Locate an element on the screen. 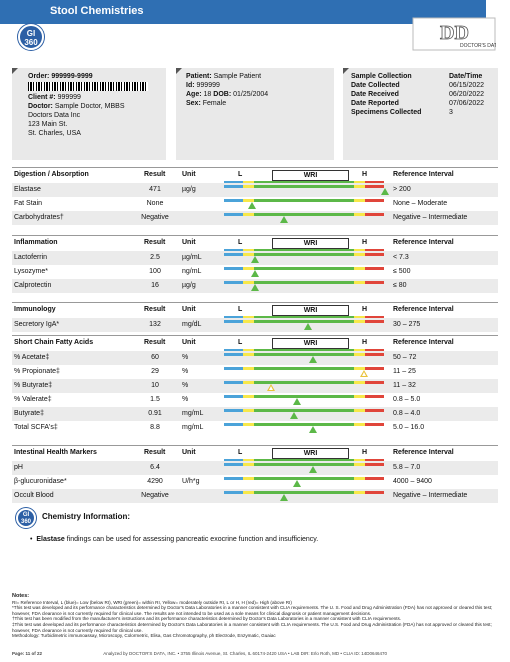  svg-text: DD is located at coordinates (454, 33).